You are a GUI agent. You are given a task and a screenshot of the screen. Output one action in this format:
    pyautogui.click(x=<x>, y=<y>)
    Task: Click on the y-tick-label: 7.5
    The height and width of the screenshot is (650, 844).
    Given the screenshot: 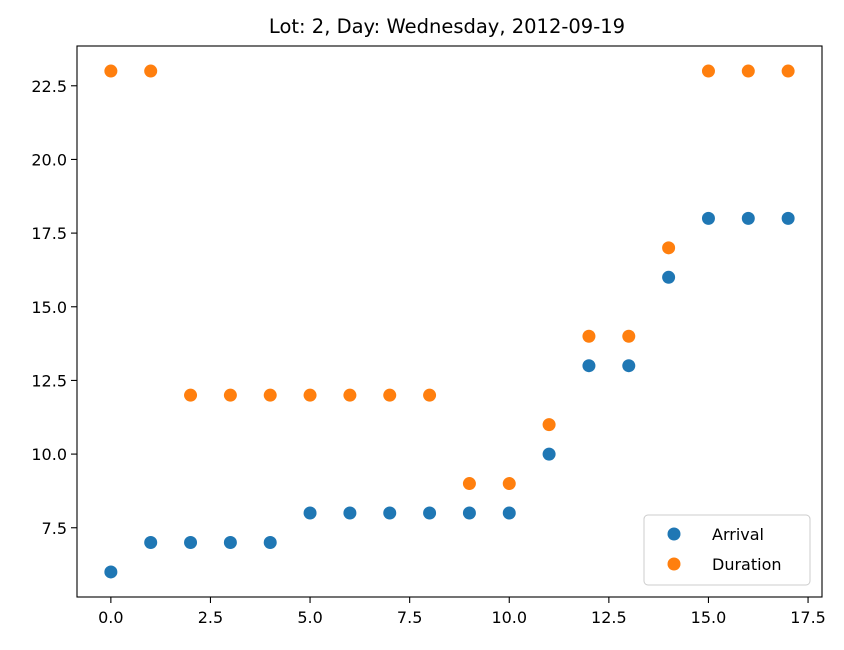 What is the action you would take?
    pyautogui.click(x=54, y=528)
    